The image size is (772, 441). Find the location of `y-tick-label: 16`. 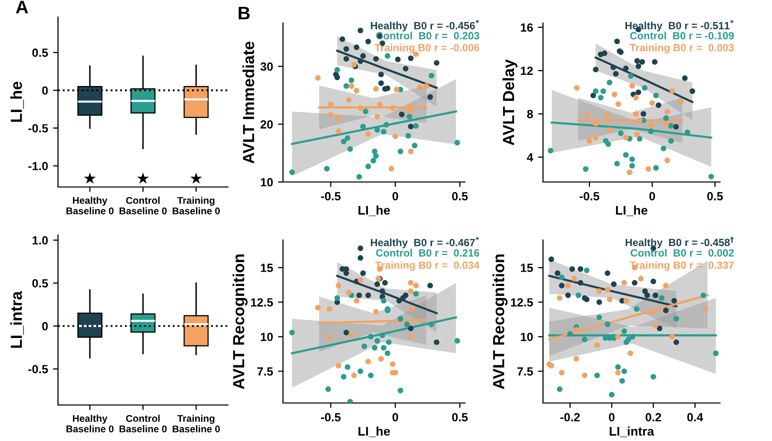

y-tick-label: 16 is located at coordinates (526, 27).